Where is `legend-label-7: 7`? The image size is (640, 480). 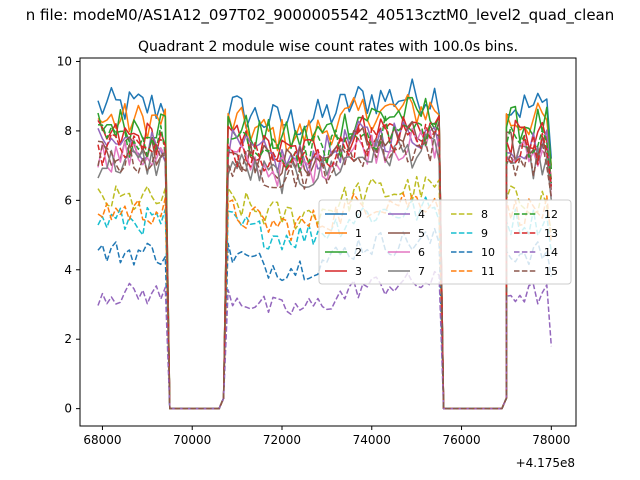 legend-label-7: 7 is located at coordinates (421, 271).